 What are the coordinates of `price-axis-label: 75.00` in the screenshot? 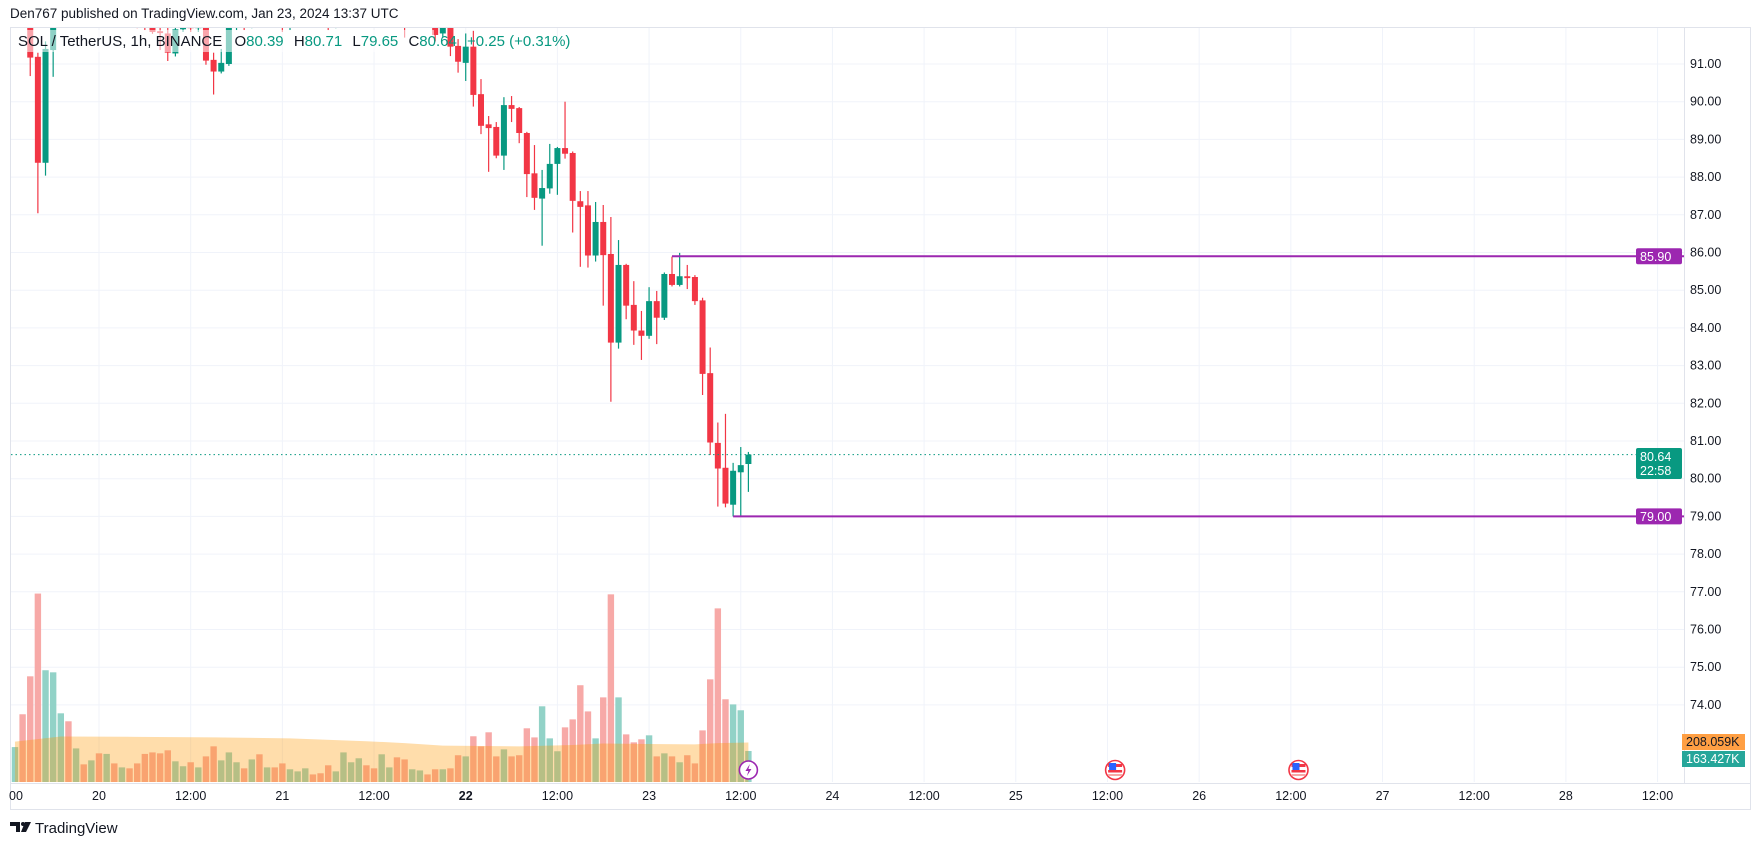 It's located at (1705, 667).